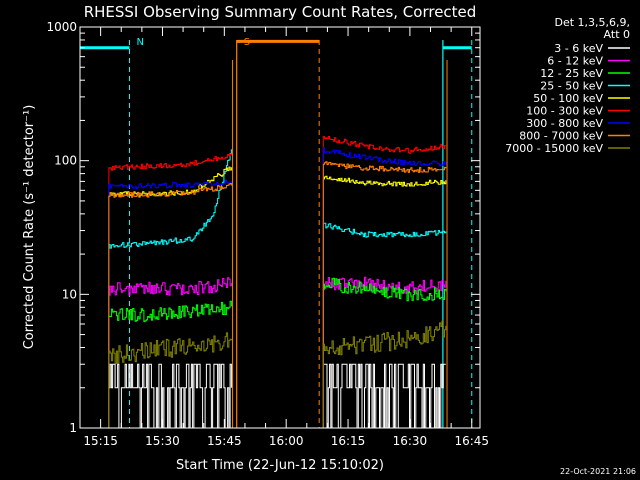 The width and height of the screenshot is (640, 480). Describe the element at coordinates (571, 73) in the screenshot. I see `legend-label: 12 - 25 keV` at that location.